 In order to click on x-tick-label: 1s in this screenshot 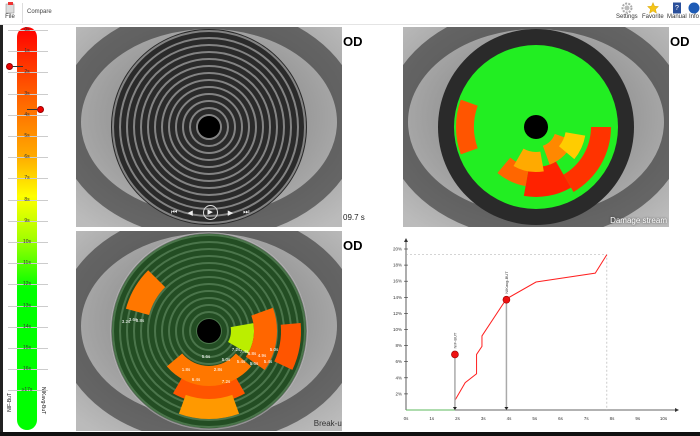, I will do `click(432, 418)`.